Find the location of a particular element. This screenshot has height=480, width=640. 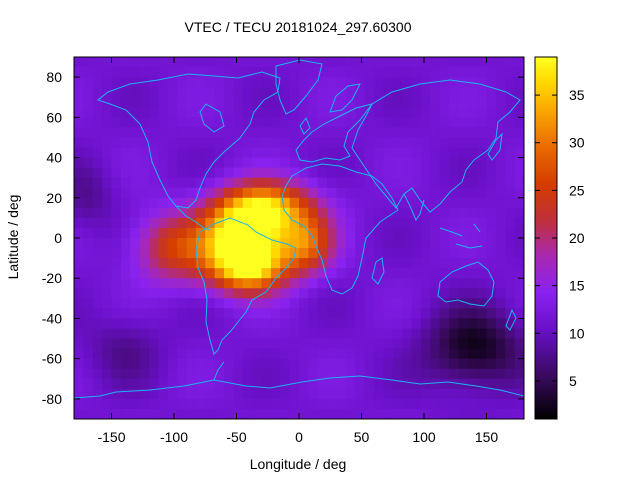

y-tick-label: 20 is located at coordinates (54, 198).